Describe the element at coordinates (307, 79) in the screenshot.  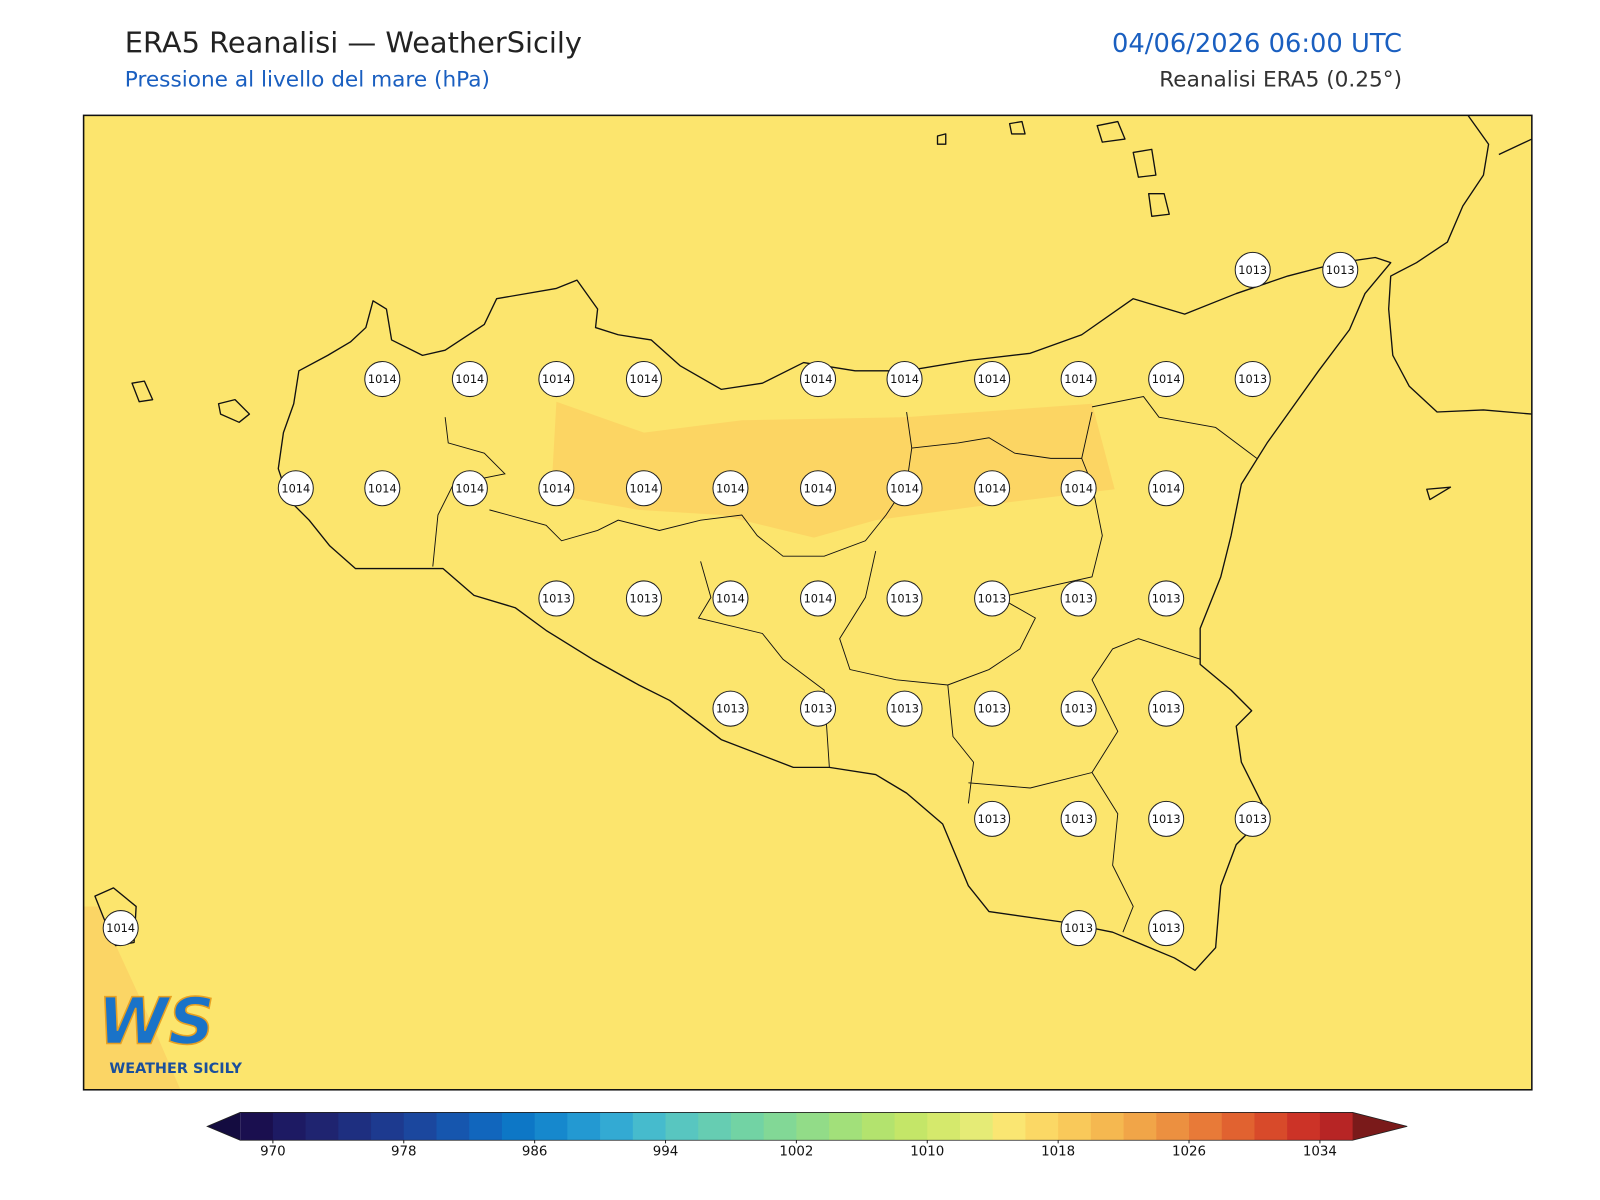
I see `subtitle: Pressione al livello del mare (hPa)` at that location.